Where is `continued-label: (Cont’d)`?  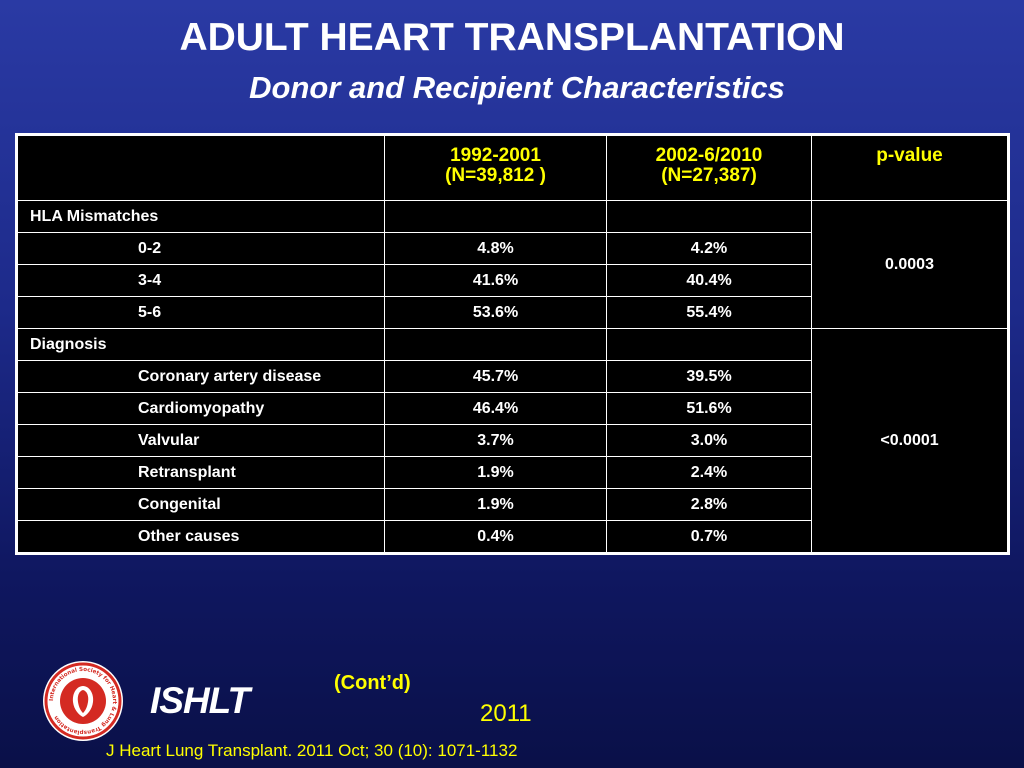
continued-label: (Cont’d) is located at coordinates (372, 683).